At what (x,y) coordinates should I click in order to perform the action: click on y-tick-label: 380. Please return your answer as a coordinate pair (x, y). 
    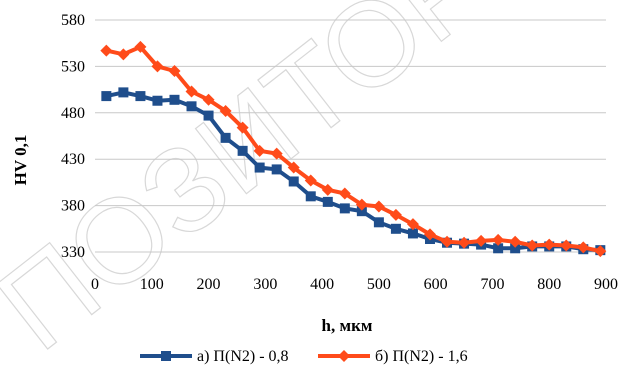
    Looking at the image, I should click on (73, 206).